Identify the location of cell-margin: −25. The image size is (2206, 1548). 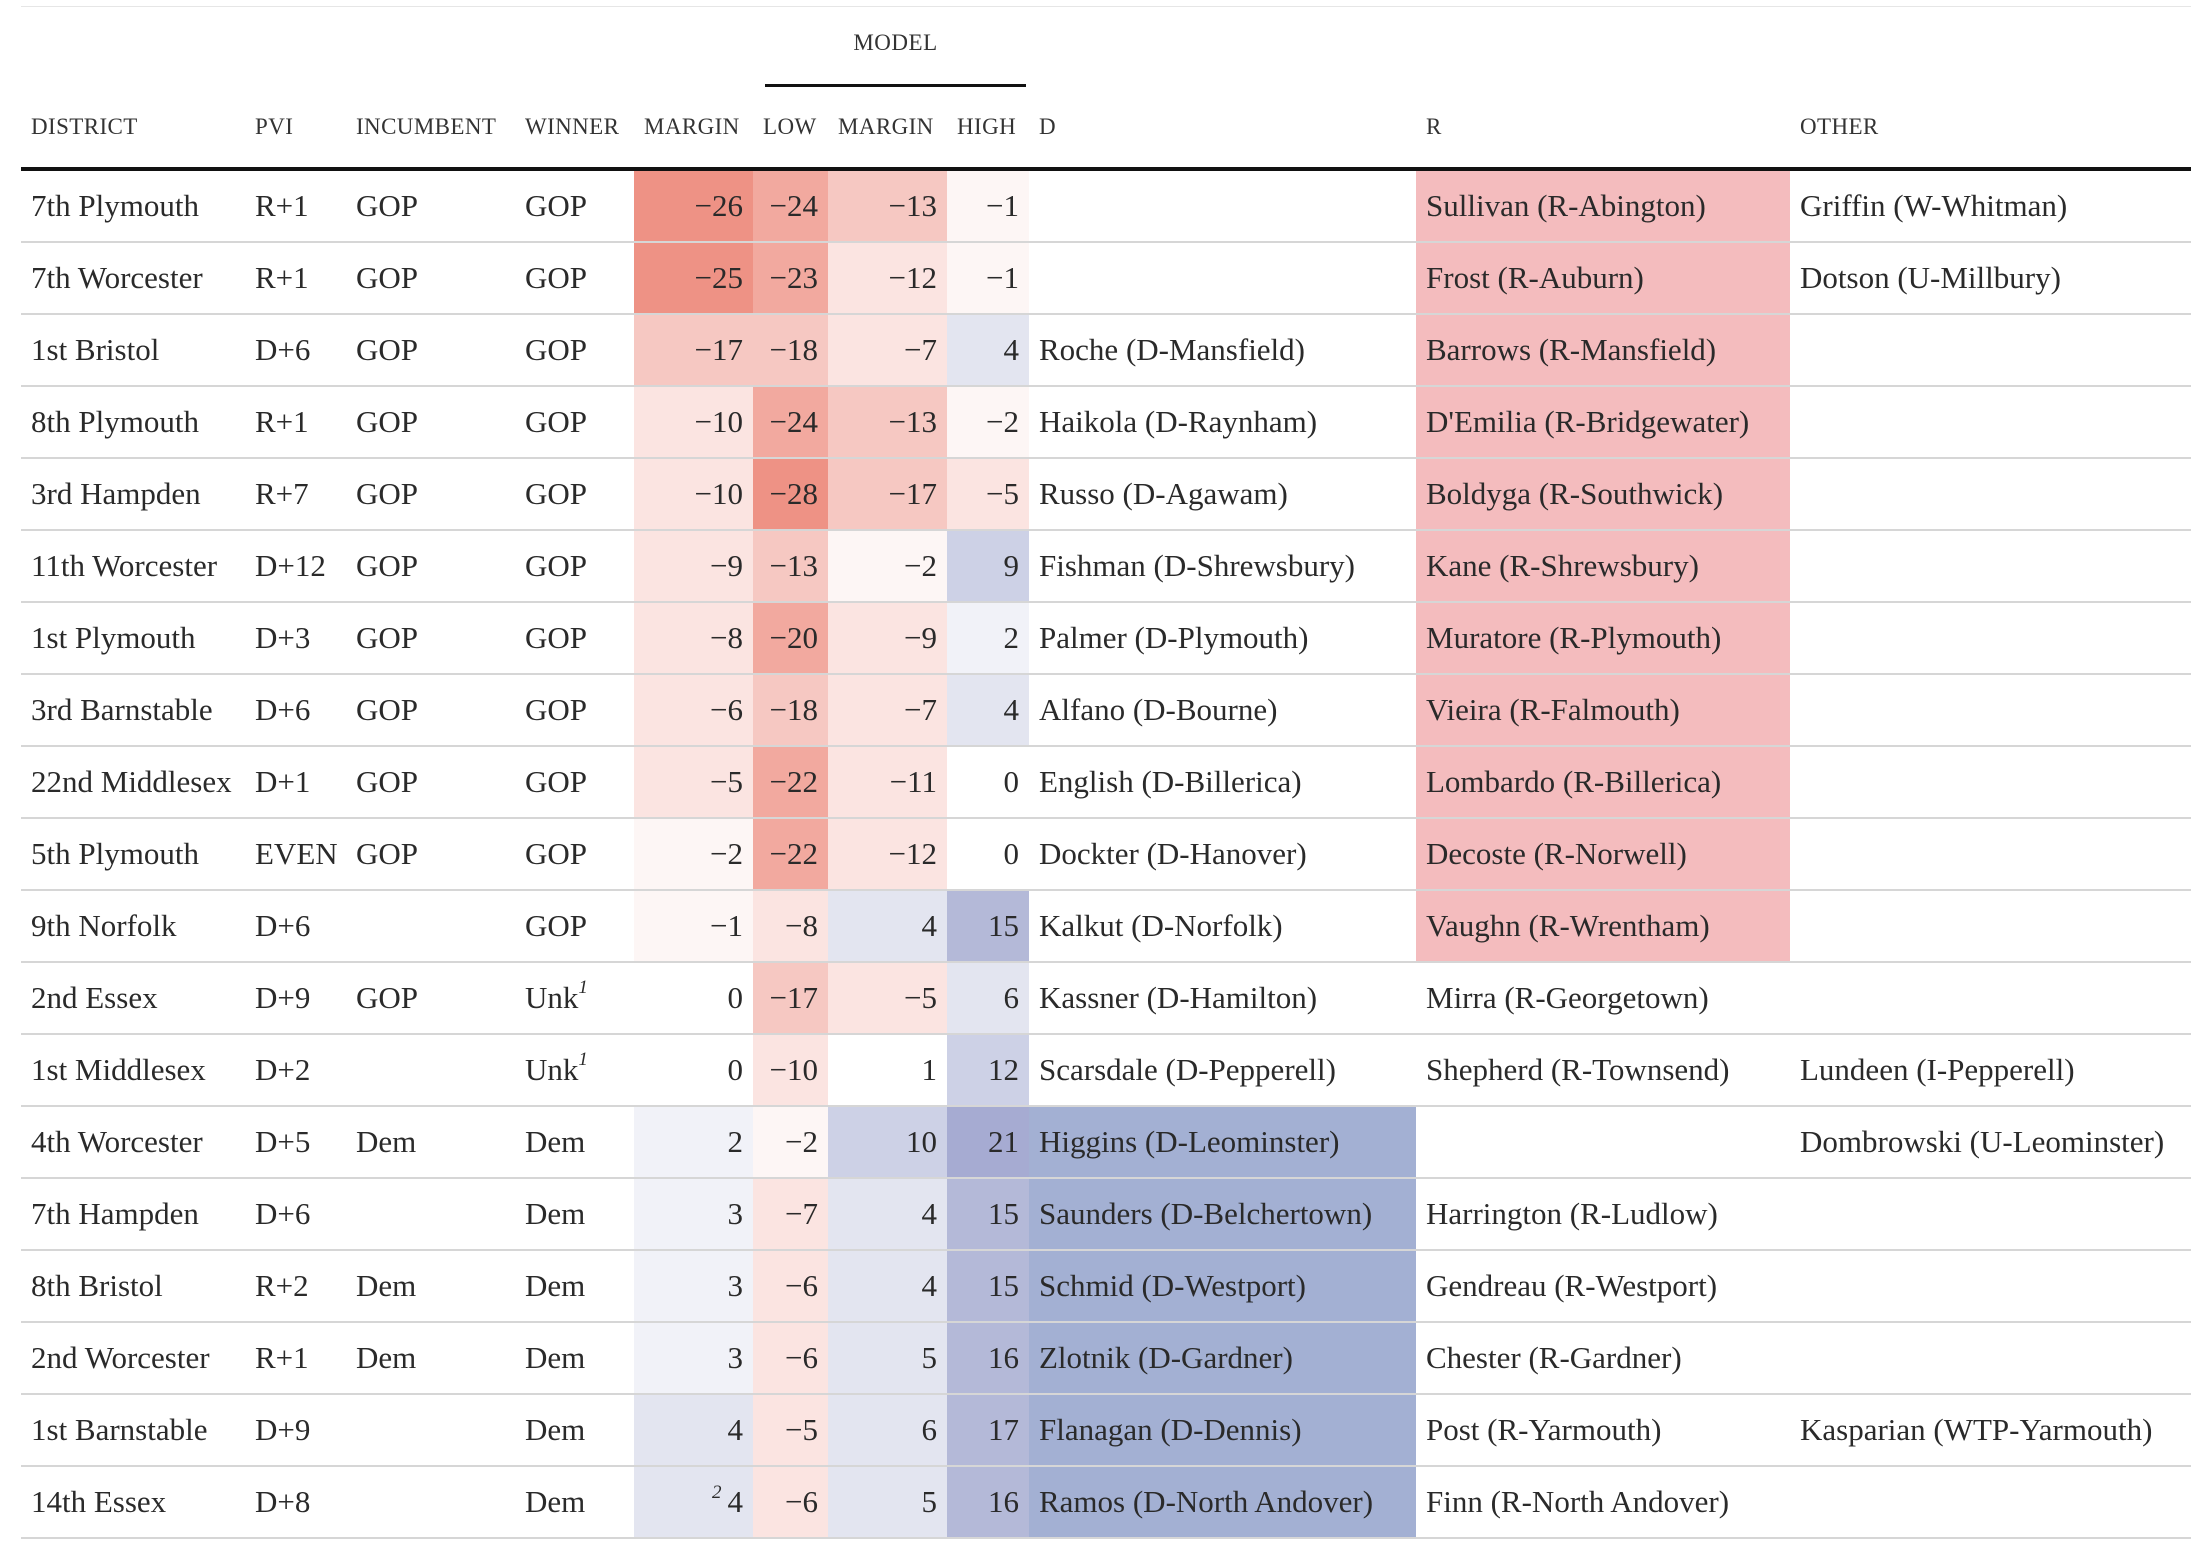
(693, 278).